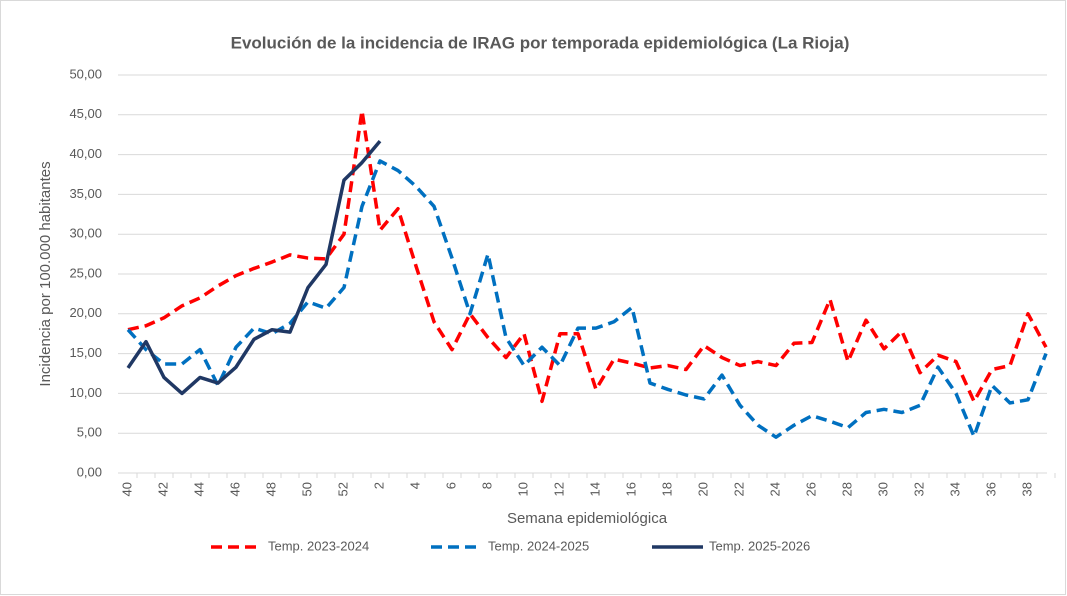 The image size is (1067, 596). Describe the element at coordinates (378, 485) in the screenshot. I see `x-tick-label: 2` at that location.